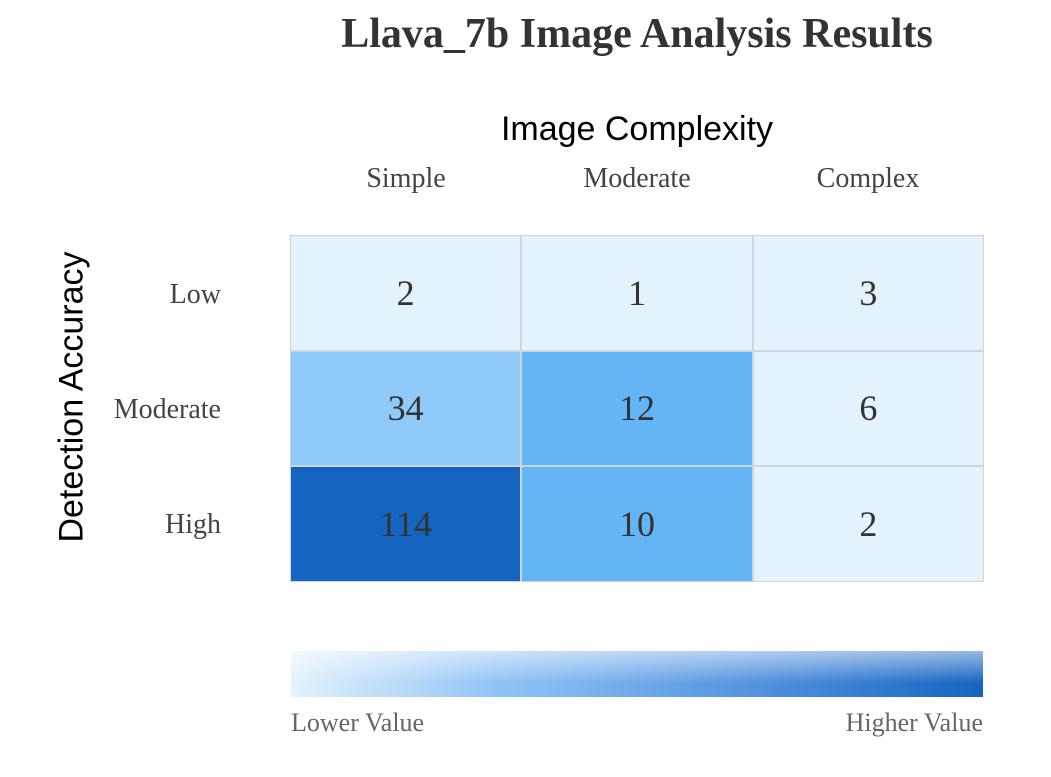 The width and height of the screenshot is (1051, 777). Describe the element at coordinates (637, 293) in the screenshot. I see `heatmap-cell-low-moderate: 1` at that location.